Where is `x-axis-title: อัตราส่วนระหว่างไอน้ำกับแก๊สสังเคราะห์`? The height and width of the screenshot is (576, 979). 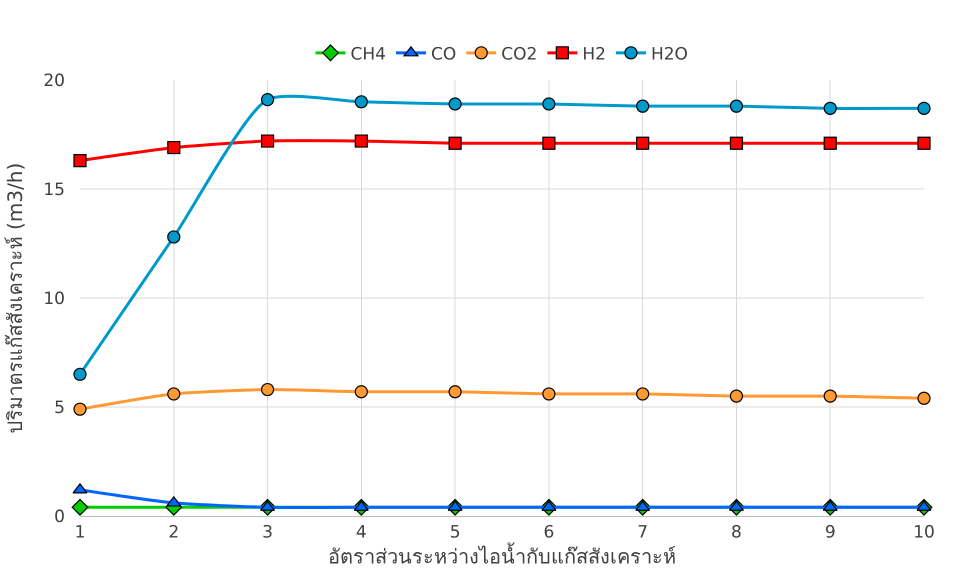 x-axis-title: อัตราส่วนระหว่างไอน้ำกับแก๊สสังเคราะห์ is located at coordinates (502, 555).